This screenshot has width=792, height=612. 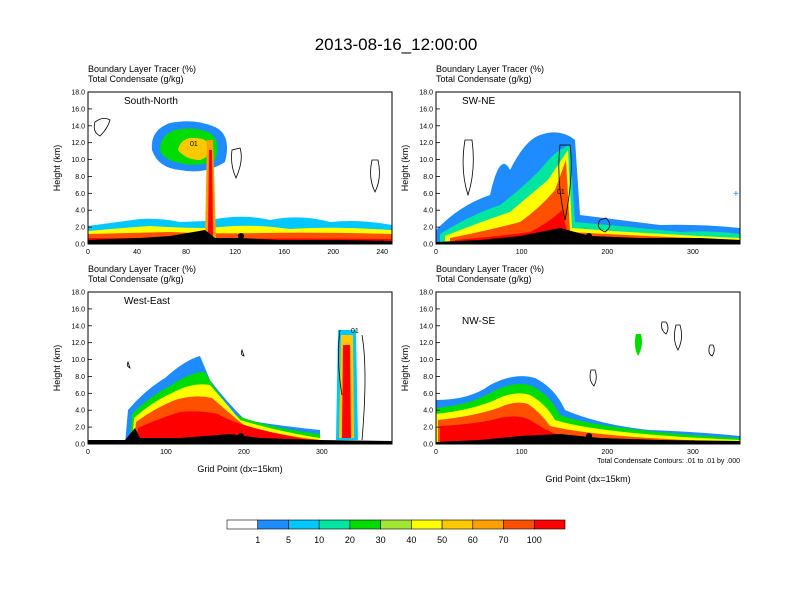 What do you see at coordinates (736, 194) in the screenshot?
I see `panel-sw-ne-plus-marker: +` at bounding box center [736, 194].